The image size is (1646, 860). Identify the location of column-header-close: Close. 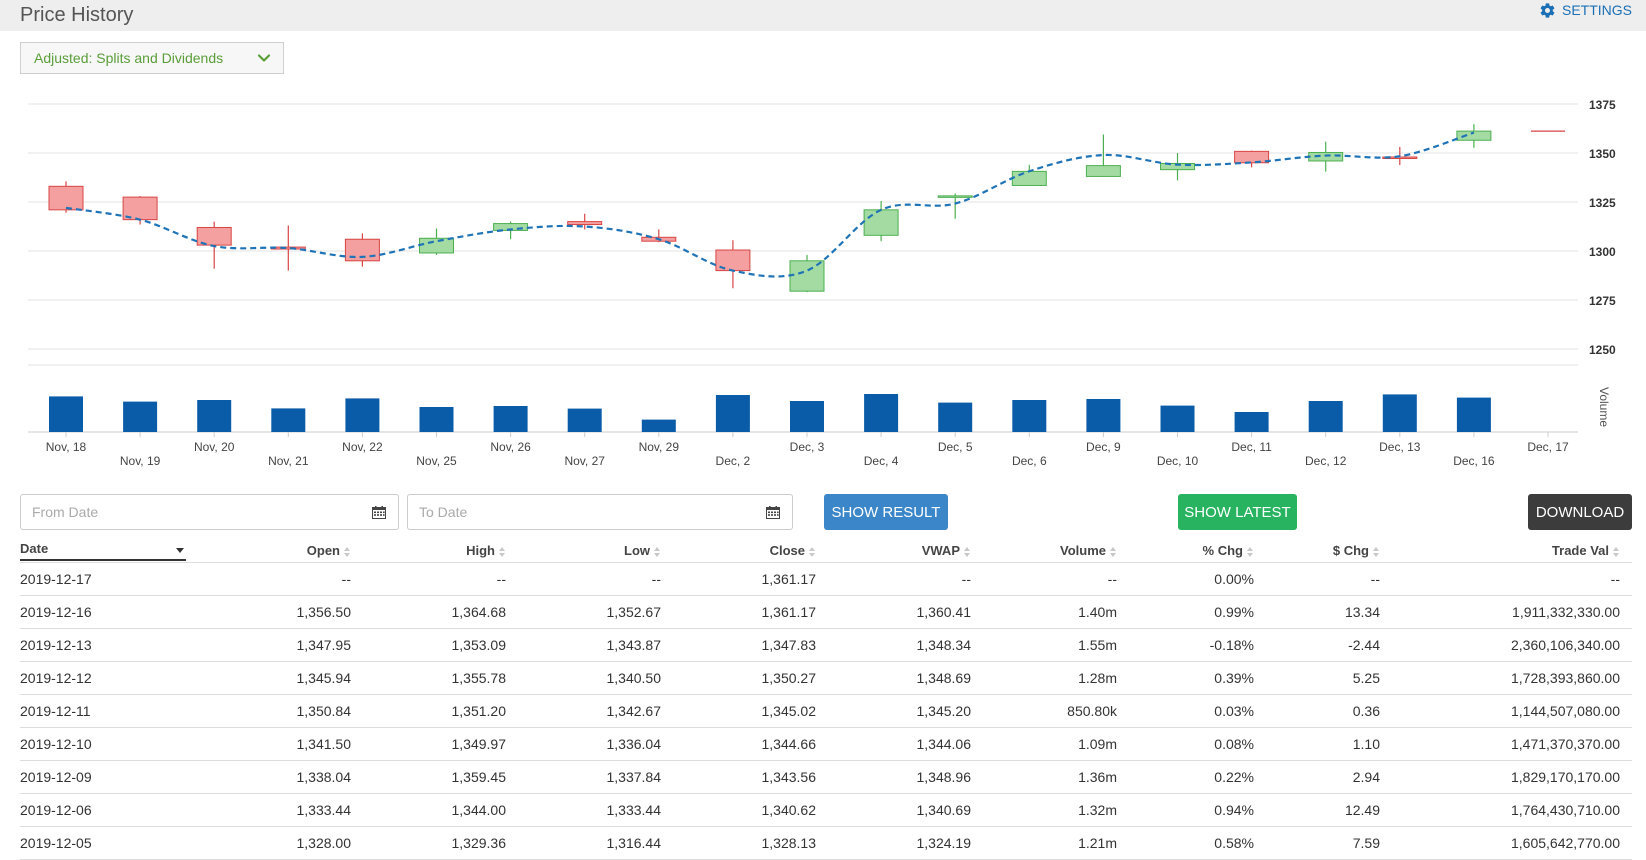
(750, 551).